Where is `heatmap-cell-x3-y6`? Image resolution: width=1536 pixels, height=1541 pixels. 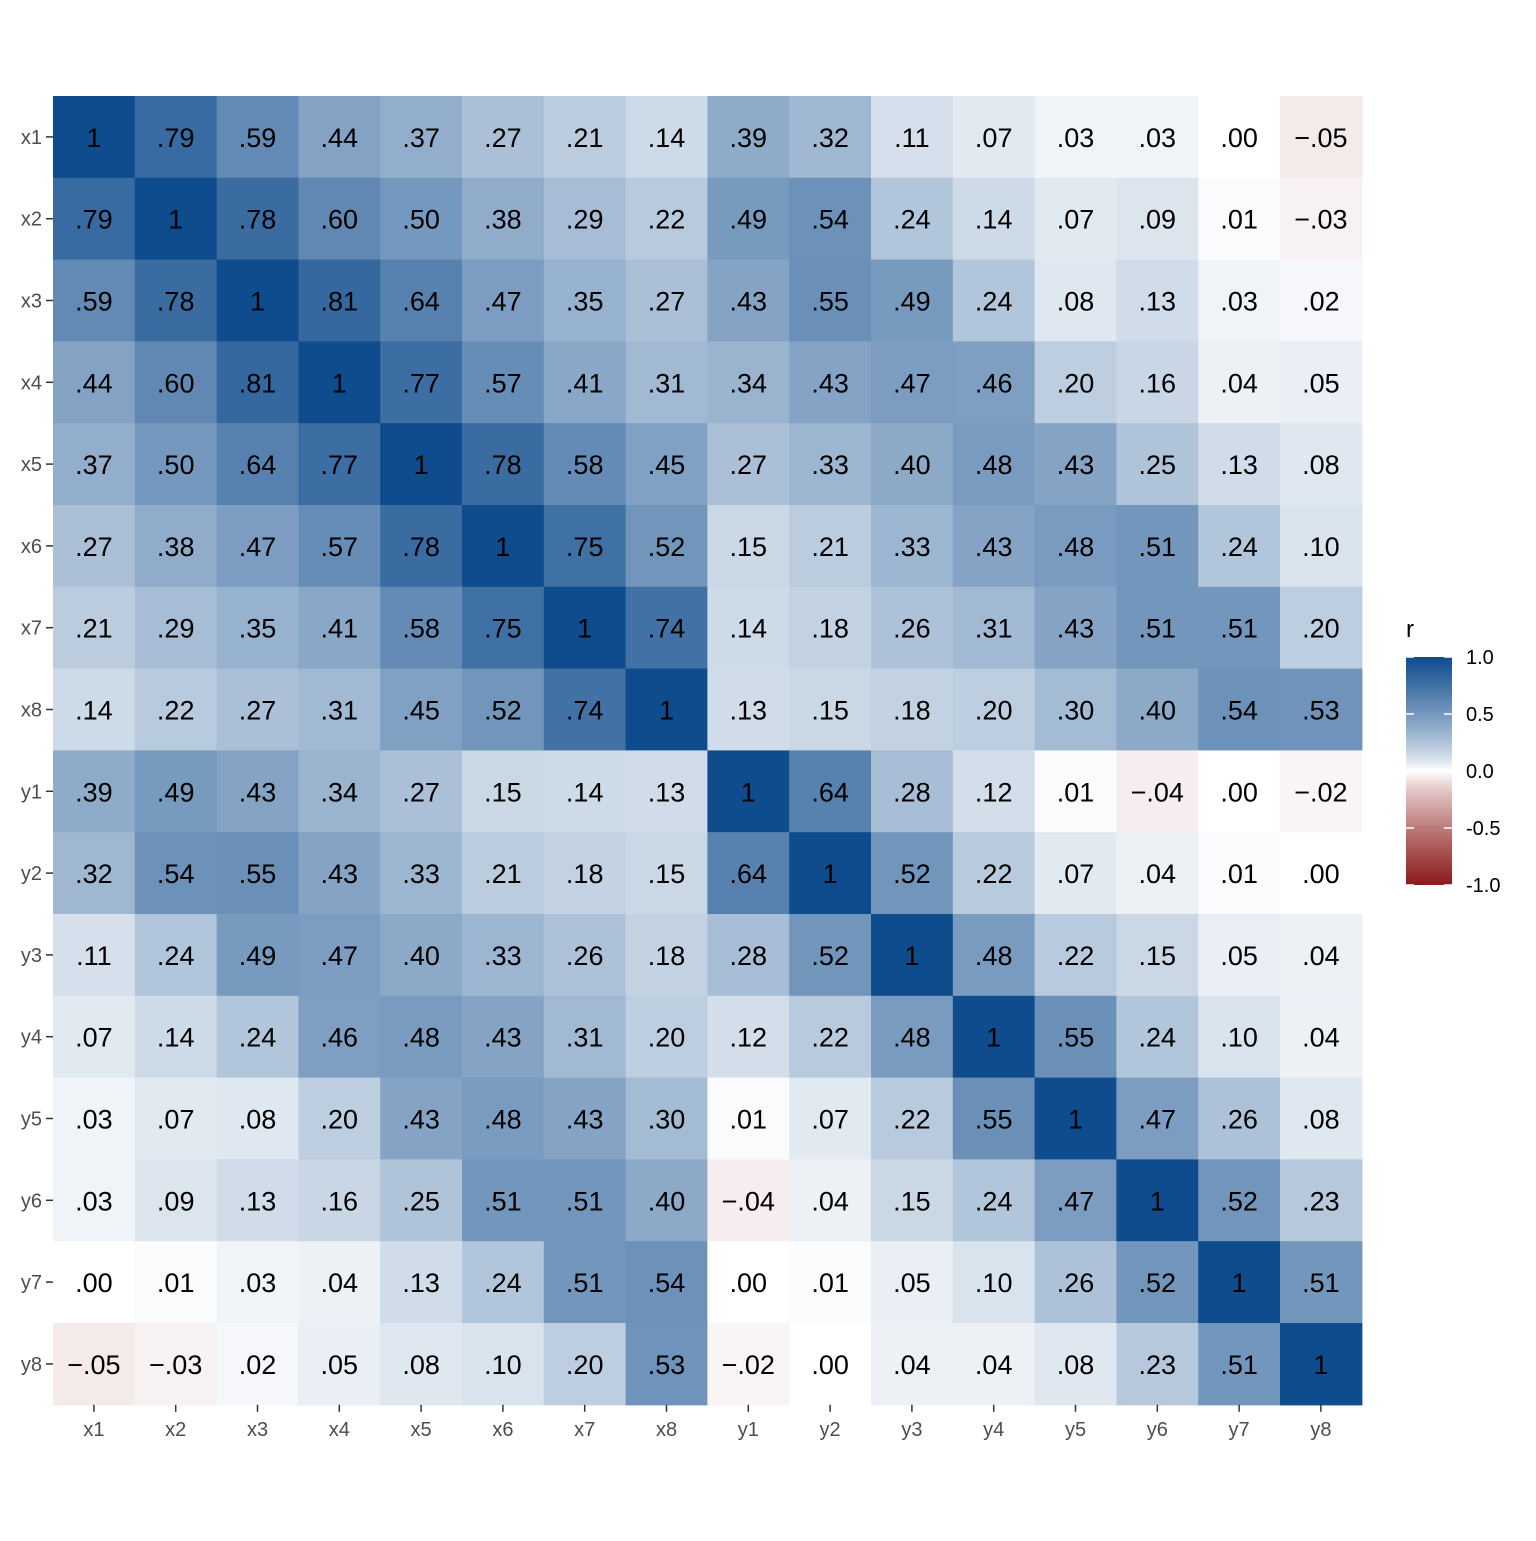
heatmap-cell-x3-y6 is located at coordinates (1157, 300).